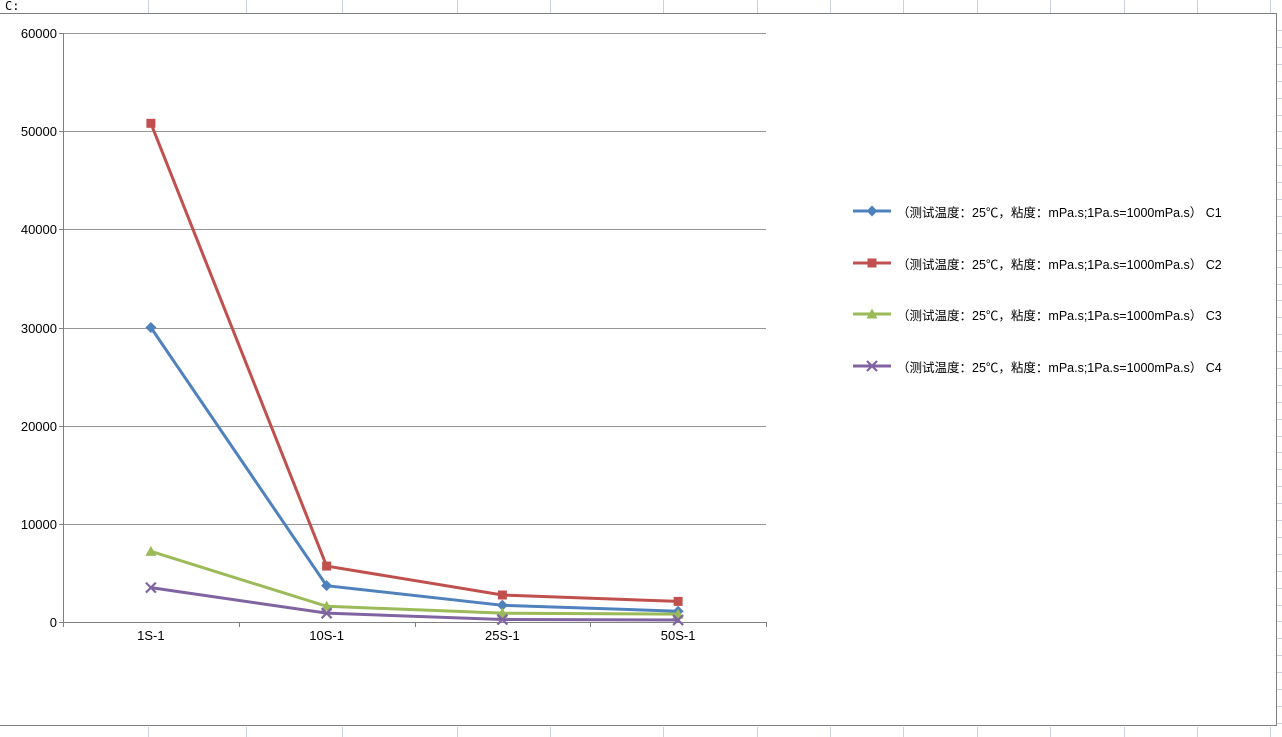 Image resolution: width=1282 pixels, height=737 pixels. Describe the element at coordinates (1059, 315) in the screenshot. I see `legend-label: （测试温度：25℃，粘度：mPa.s;1Pa.s=1000mPa.s） C3` at that location.